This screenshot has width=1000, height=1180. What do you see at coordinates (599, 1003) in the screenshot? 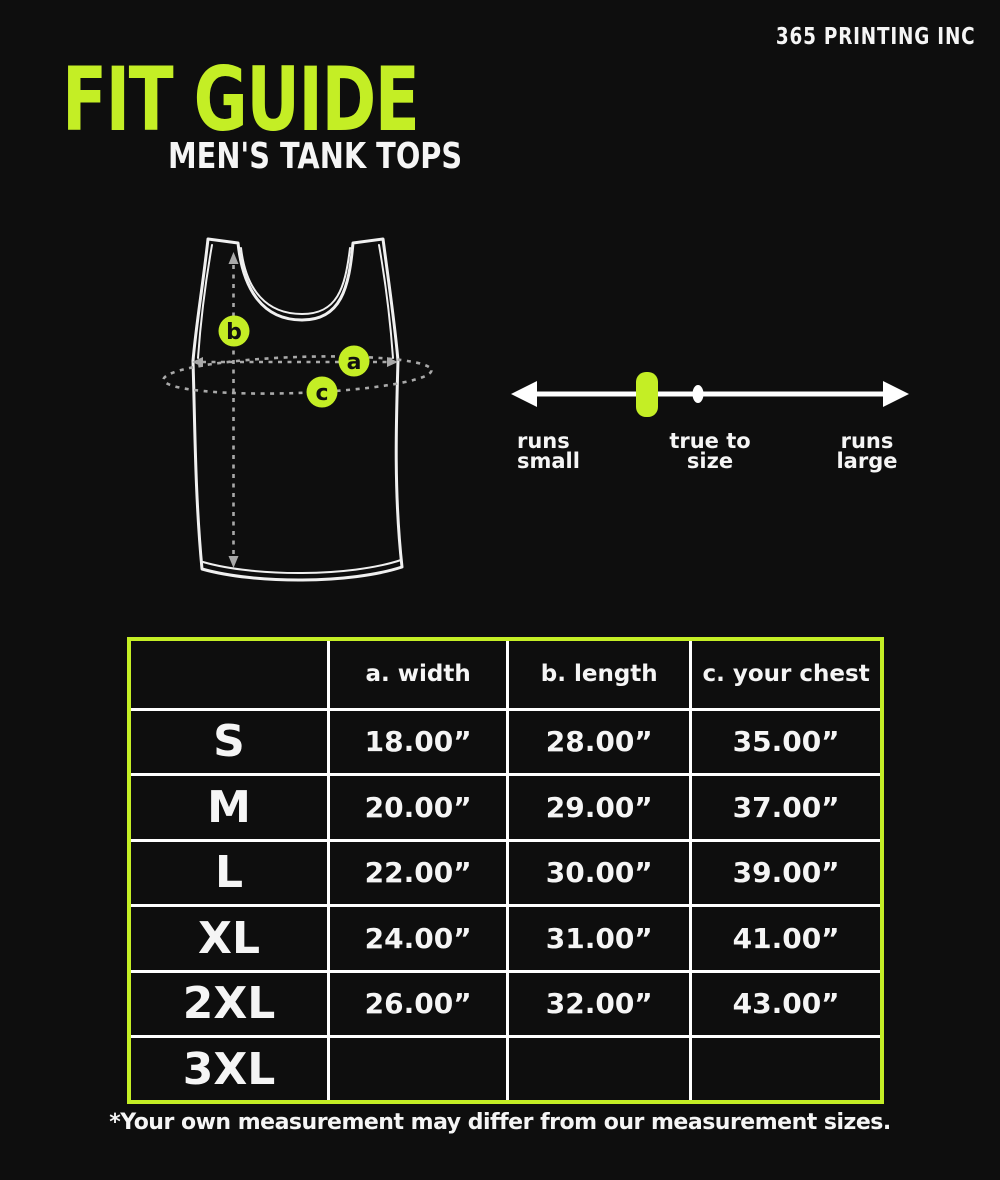
I see `length-cell: 32.00”` at bounding box center [599, 1003].